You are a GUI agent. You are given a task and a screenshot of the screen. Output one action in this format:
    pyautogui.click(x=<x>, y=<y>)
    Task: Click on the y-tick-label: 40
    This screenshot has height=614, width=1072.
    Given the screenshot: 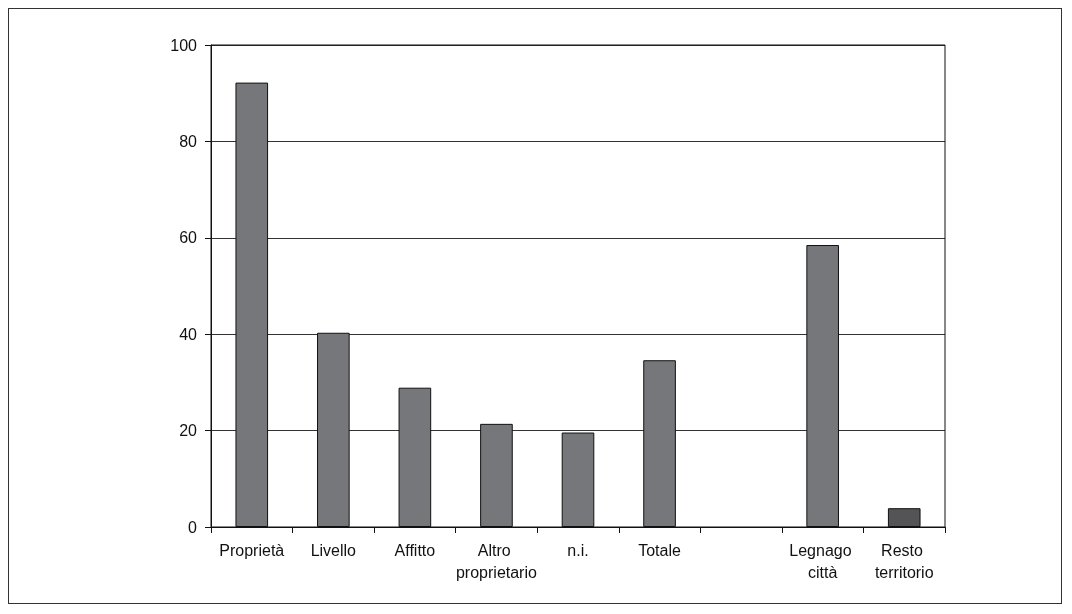 What is the action you would take?
    pyautogui.click(x=188, y=334)
    